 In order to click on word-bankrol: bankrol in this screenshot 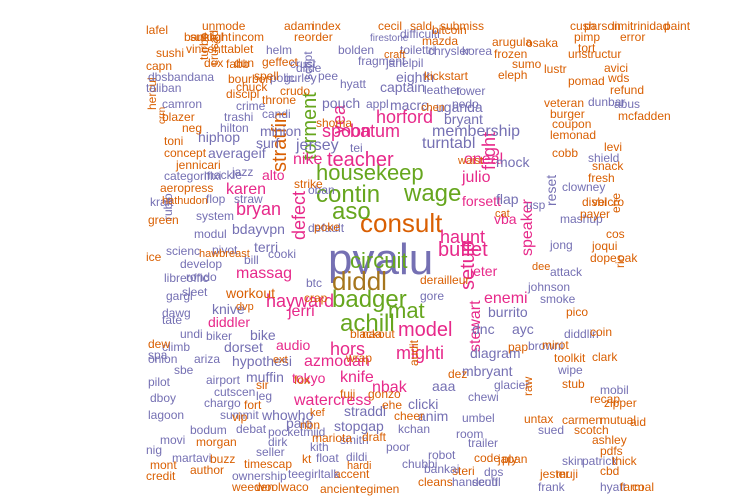, I will do `click(204, 37)`.